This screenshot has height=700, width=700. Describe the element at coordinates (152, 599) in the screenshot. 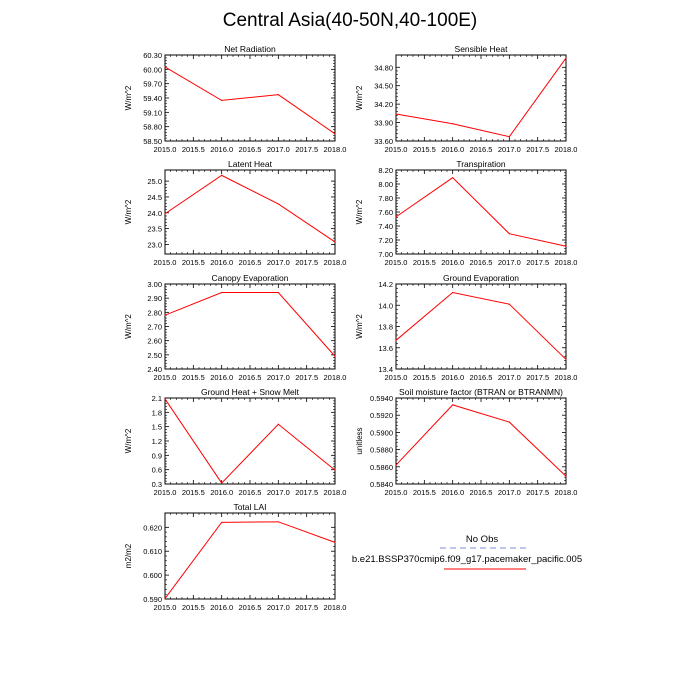

I see `y-tick-label: 0.590` at that location.